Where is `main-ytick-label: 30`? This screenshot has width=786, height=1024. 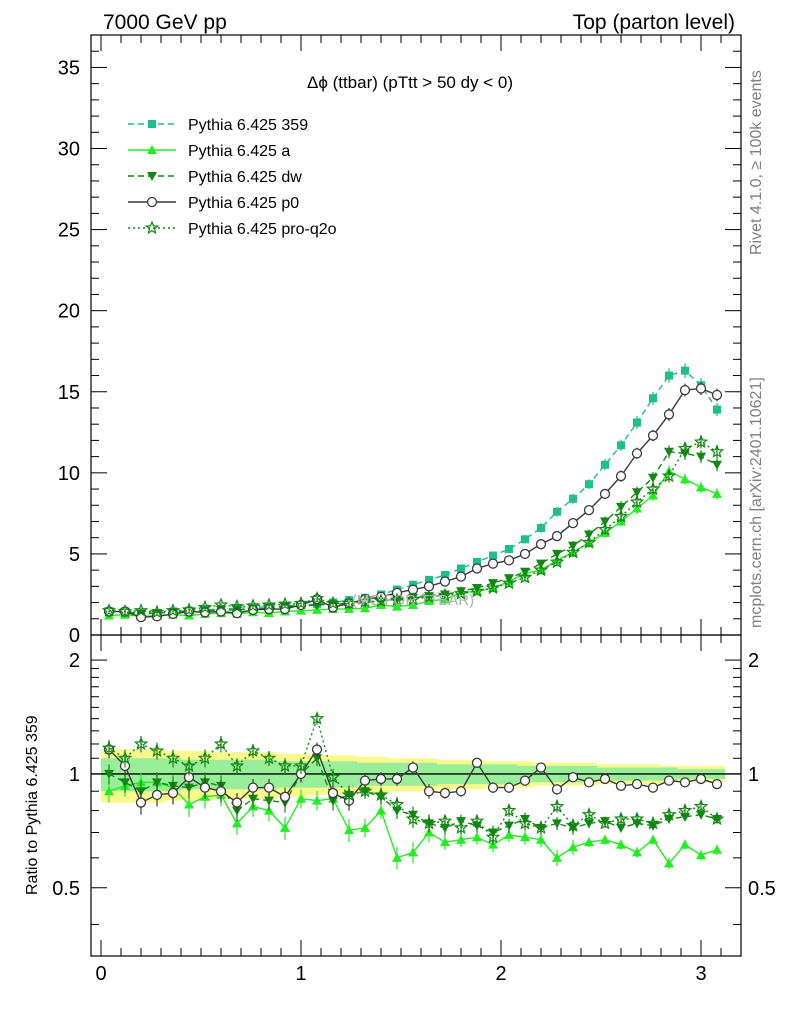
main-ytick-label: 30 is located at coordinates (69, 150).